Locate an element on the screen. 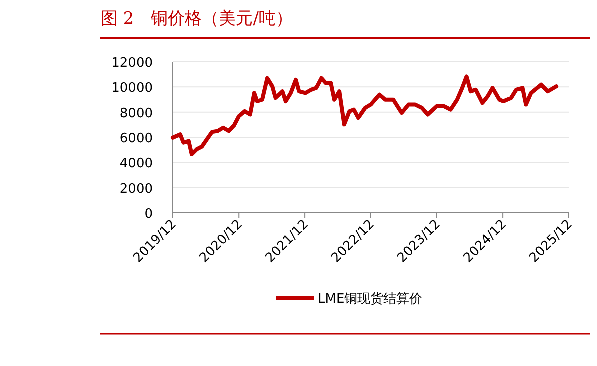 The width and height of the screenshot is (597, 366). y-tick-label: 8000 is located at coordinates (136, 114).